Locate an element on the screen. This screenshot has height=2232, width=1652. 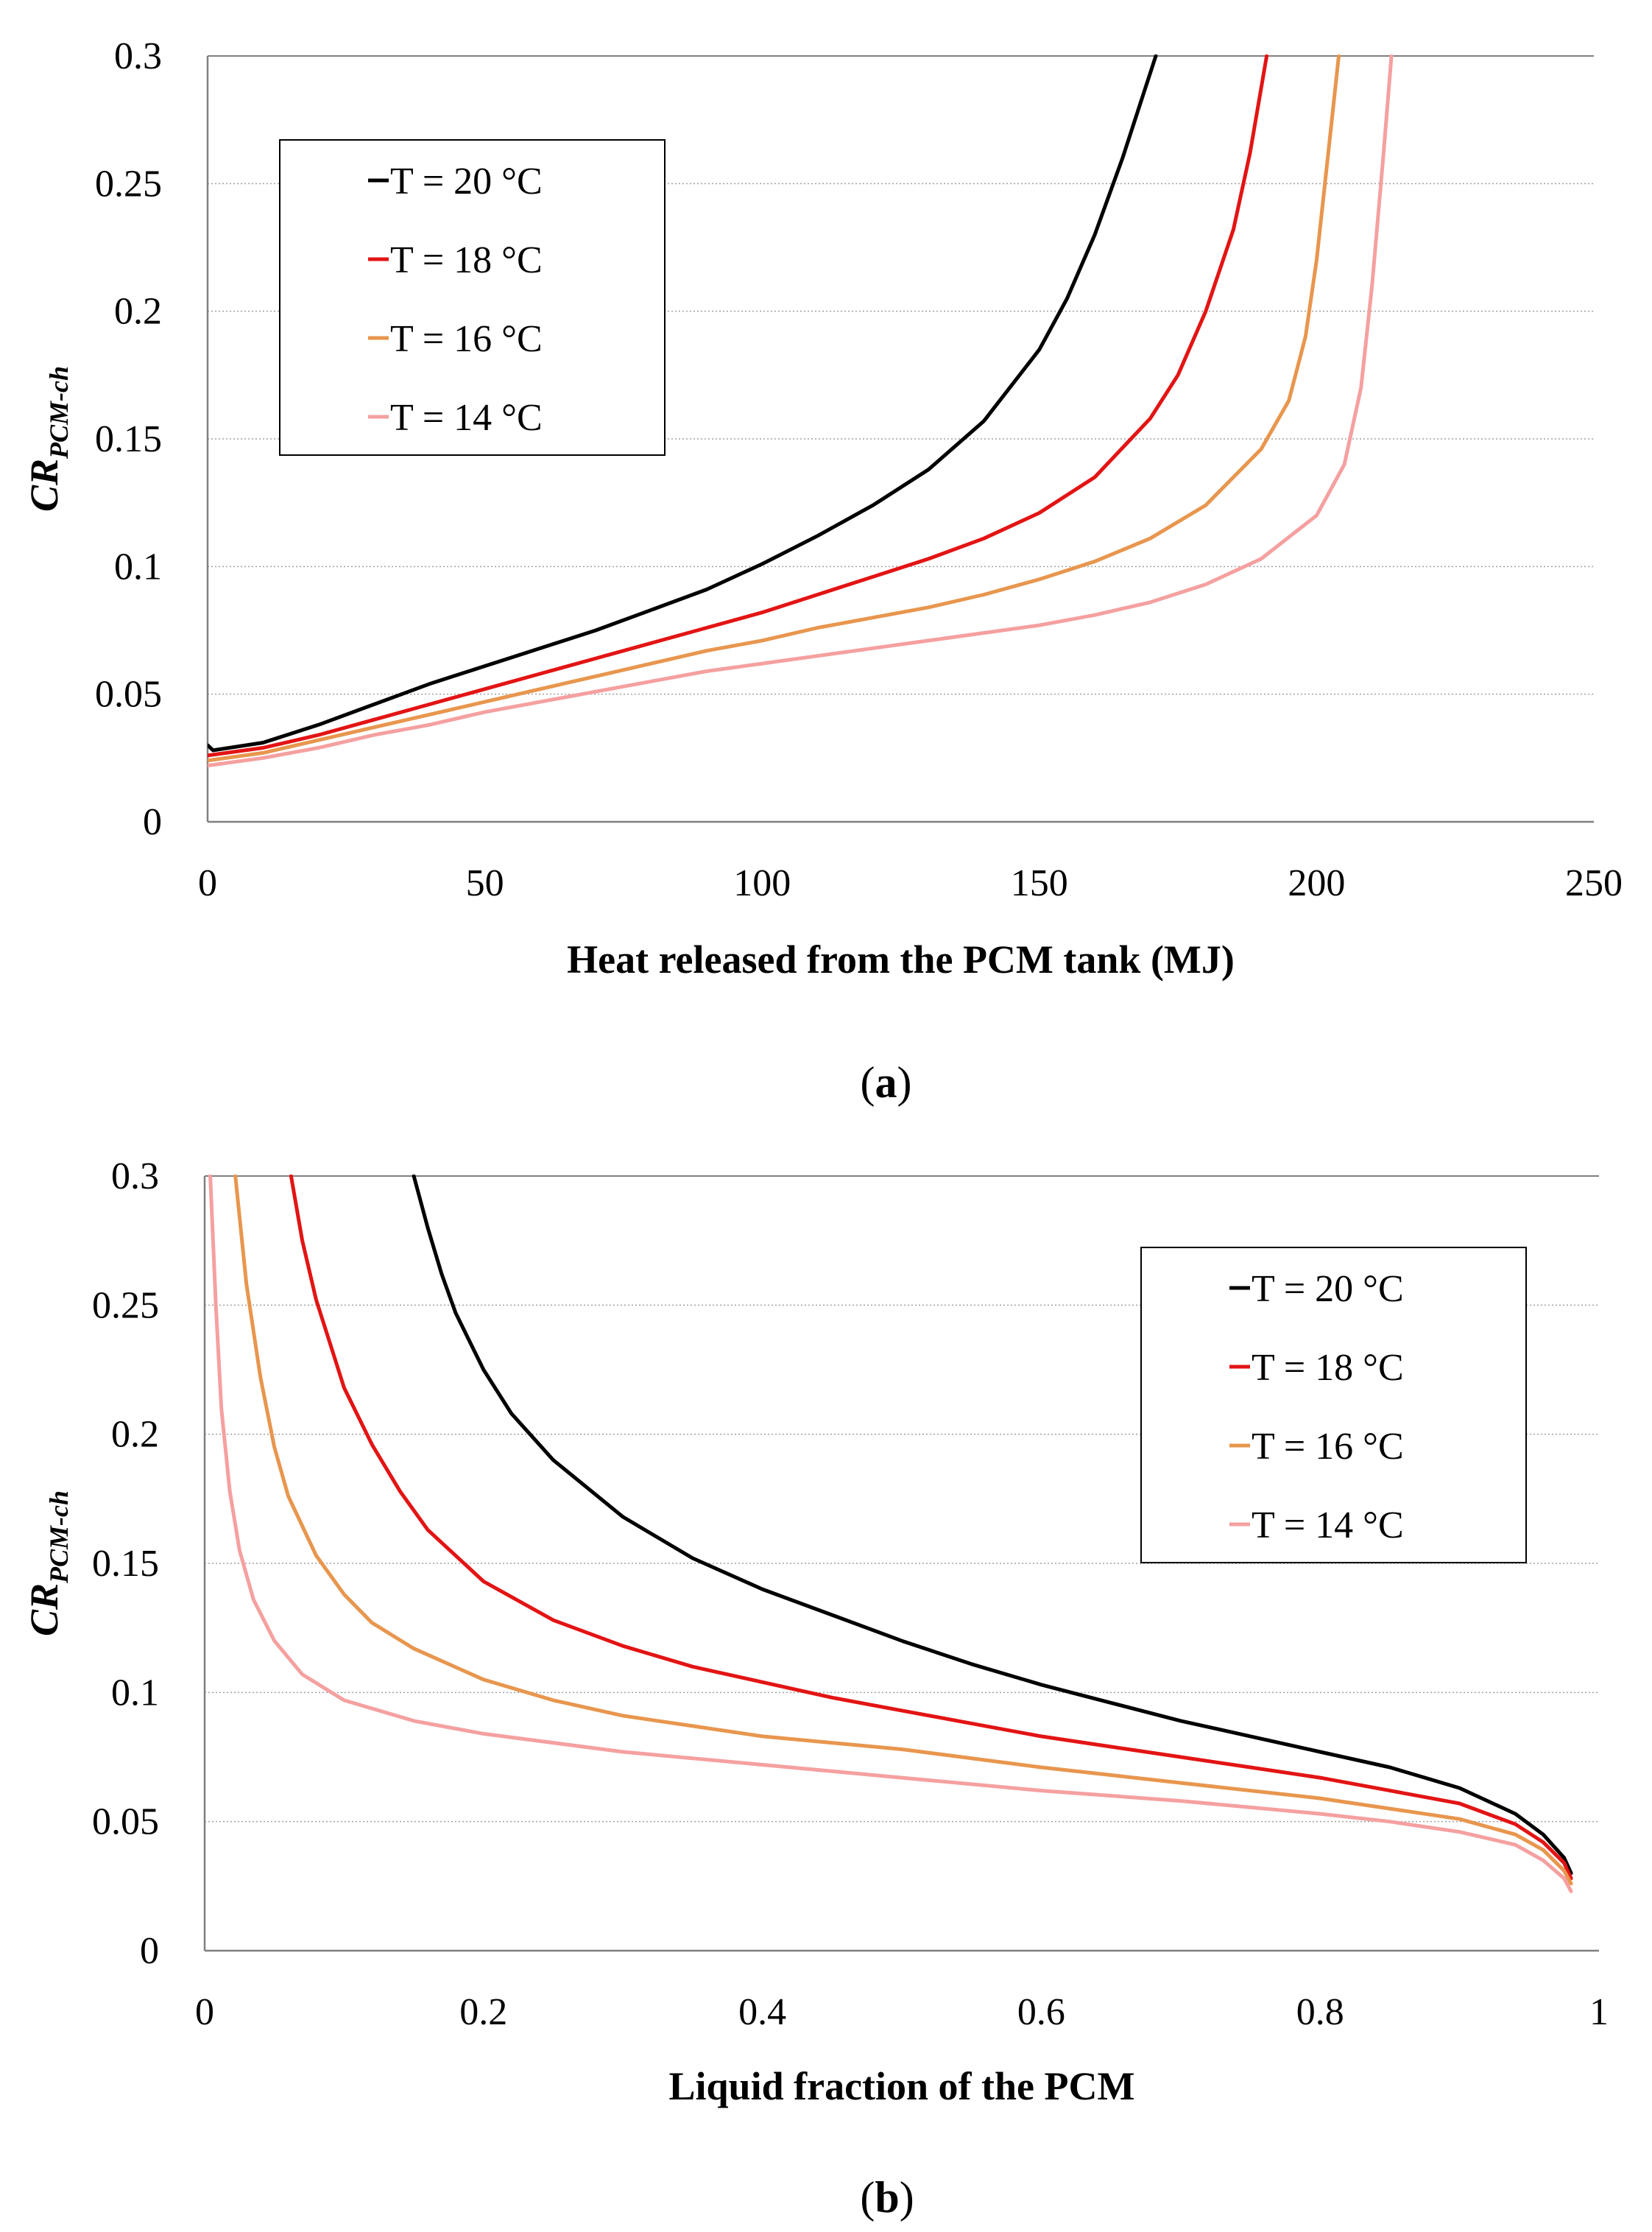
caption-letter: a is located at coordinates (886, 1083).